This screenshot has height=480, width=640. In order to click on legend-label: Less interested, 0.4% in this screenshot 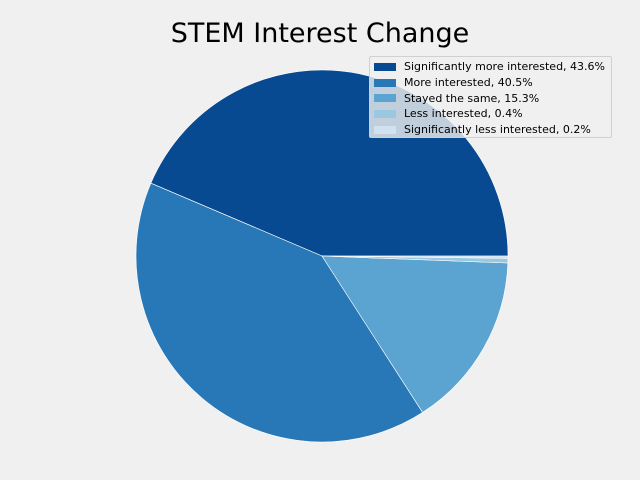, I will do `click(463, 114)`.